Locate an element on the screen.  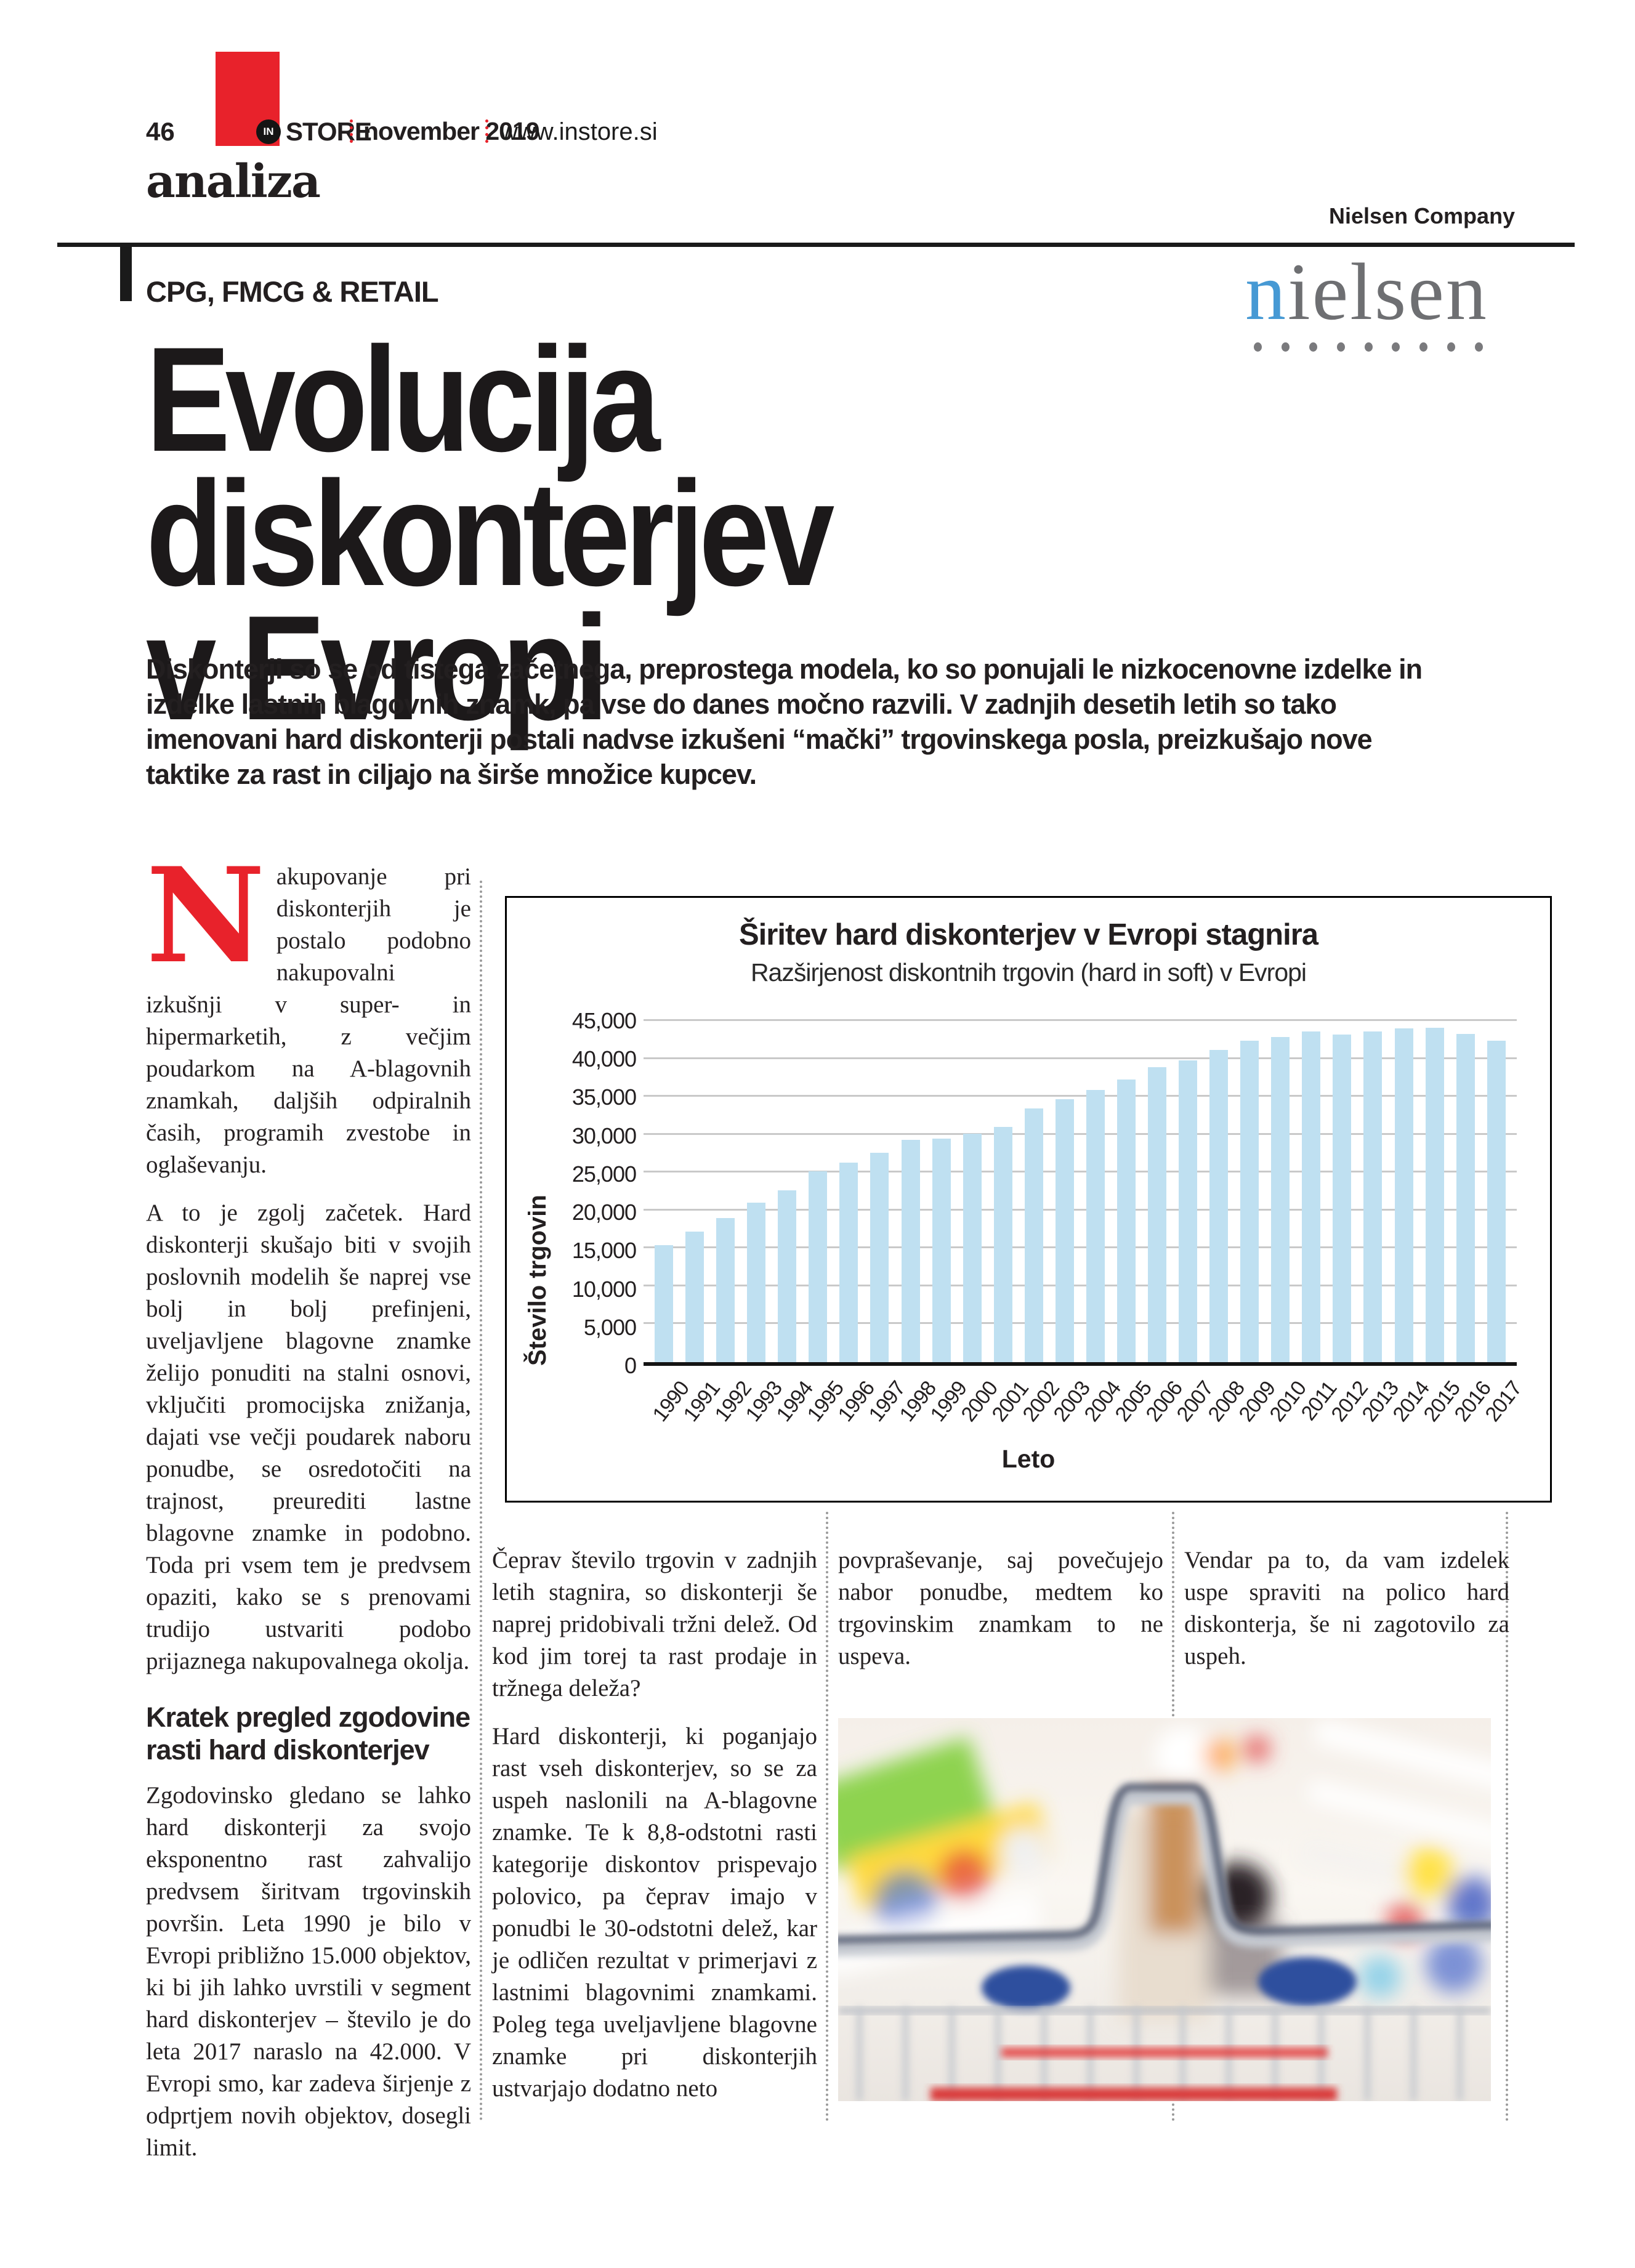
bar-1992 is located at coordinates (725, 1290).